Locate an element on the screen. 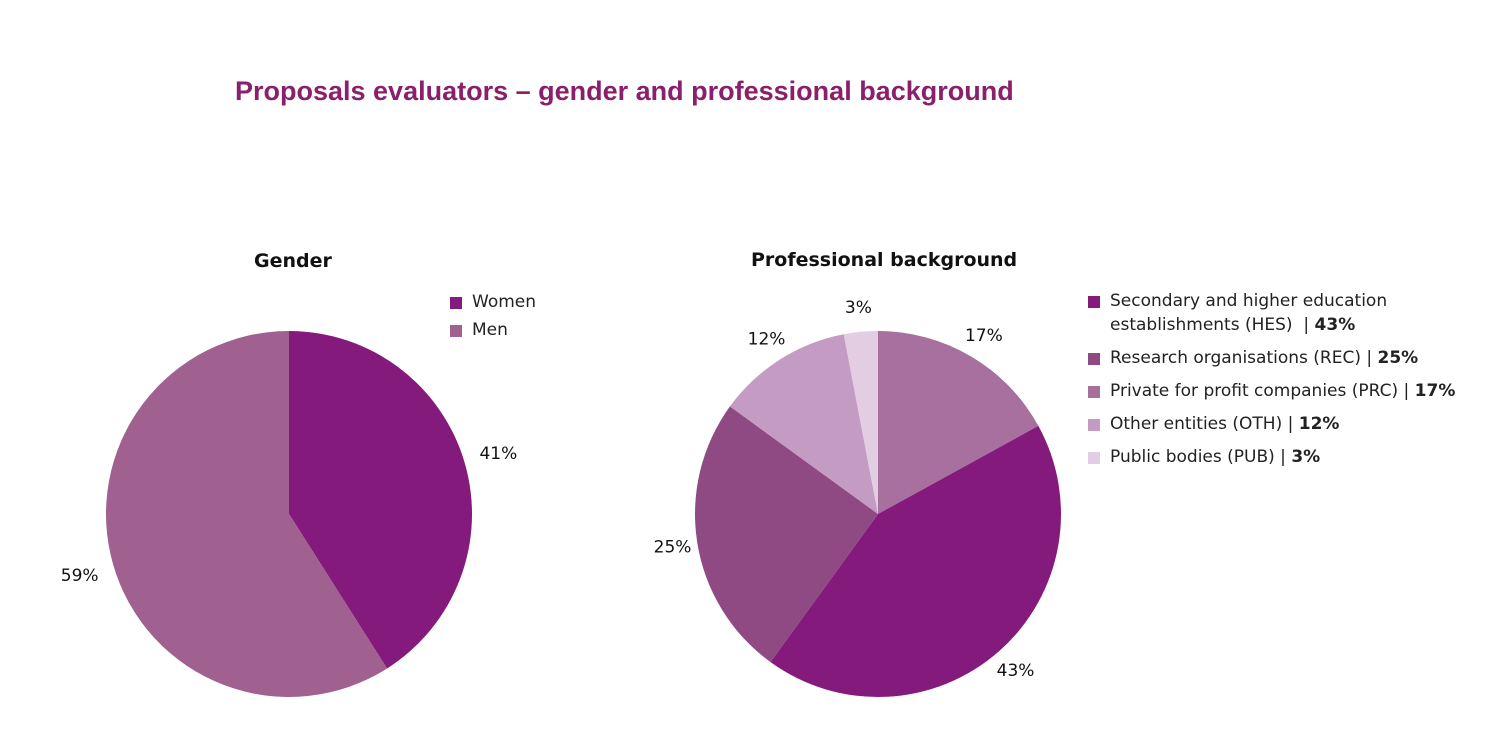 This screenshot has width=1510, height=755. legend-item-oth: Other entities (OTH) | 12% is located at coordinates (1278, 424).